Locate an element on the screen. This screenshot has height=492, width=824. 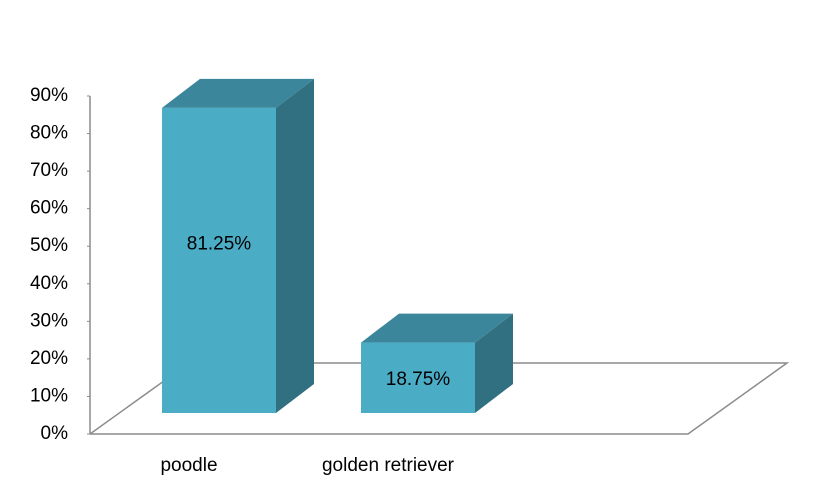
data-label: 81.25% is located at coordinates (219, 243).